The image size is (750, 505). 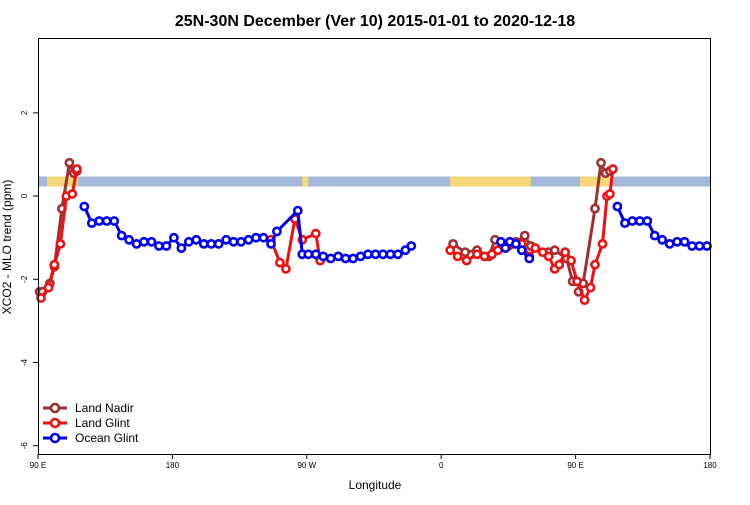 What do you see at coordinates (24, 446) in the screenshot?
I see `y-tick-label: -6` at bounding box center [24, 446].